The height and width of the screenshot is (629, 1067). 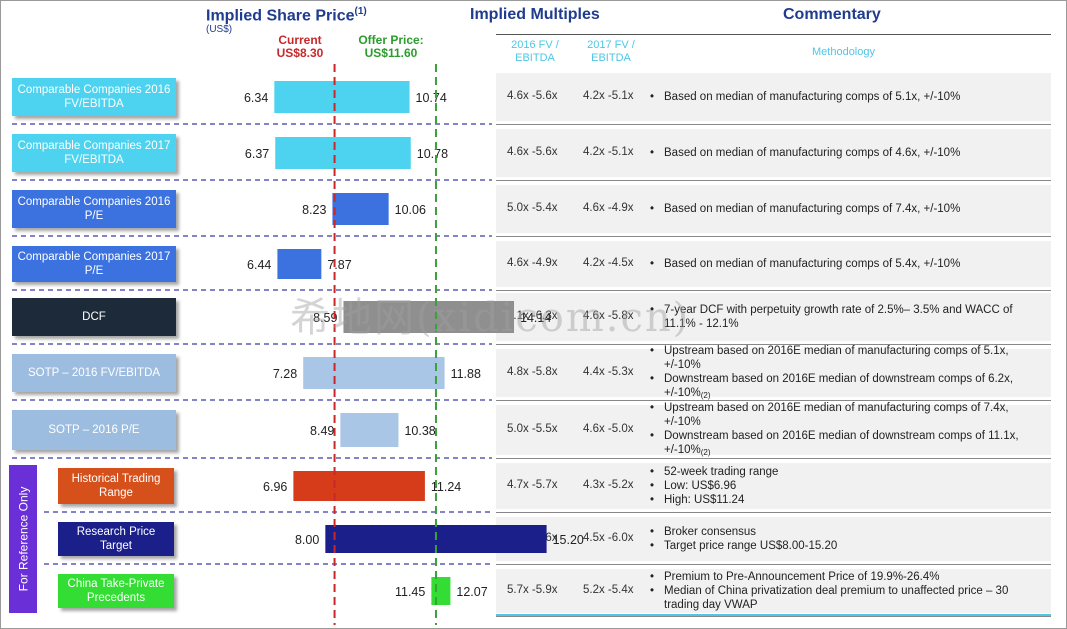 I want to click on implied-share-price-header: Implied Share Price(1), so click(x=286, y=15).